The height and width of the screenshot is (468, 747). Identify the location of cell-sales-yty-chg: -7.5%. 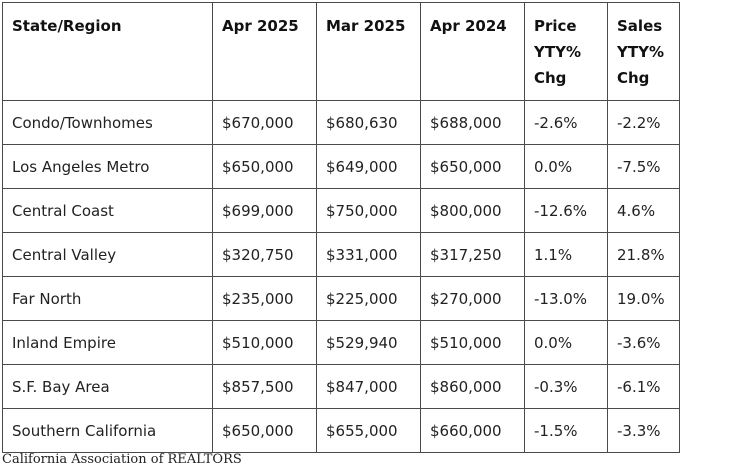
(643, 166).